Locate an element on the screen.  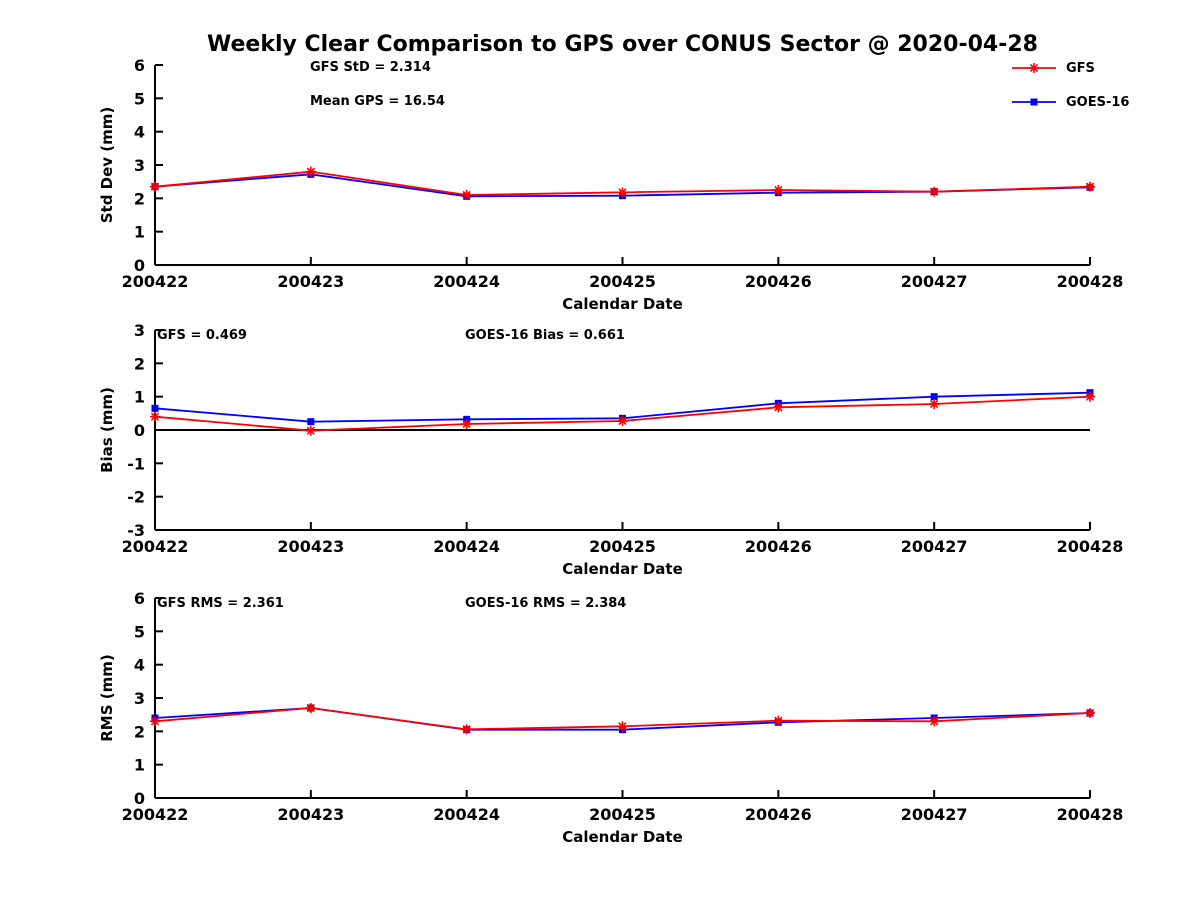
y-axis-label: Std Dev (mm) is located at coordinates (107, 165).